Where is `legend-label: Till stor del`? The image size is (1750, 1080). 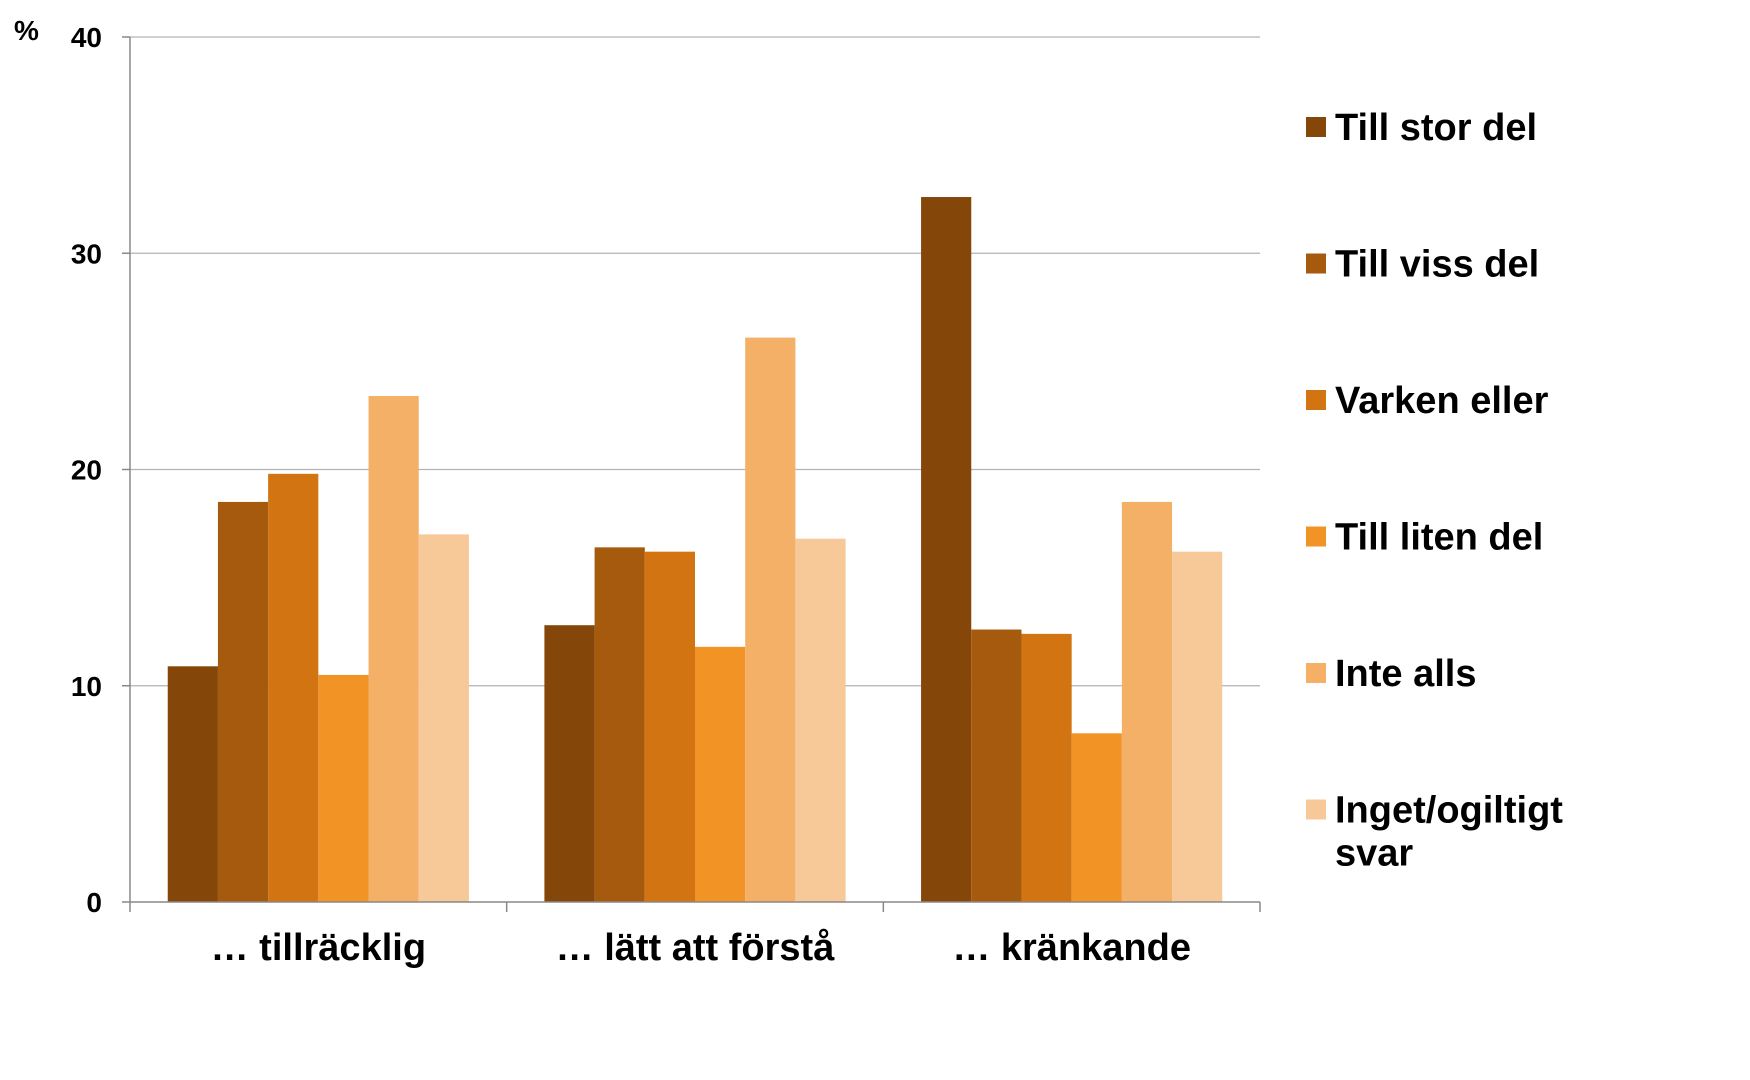
legend-label: Till stor del is located at coordinates (1436, 128).